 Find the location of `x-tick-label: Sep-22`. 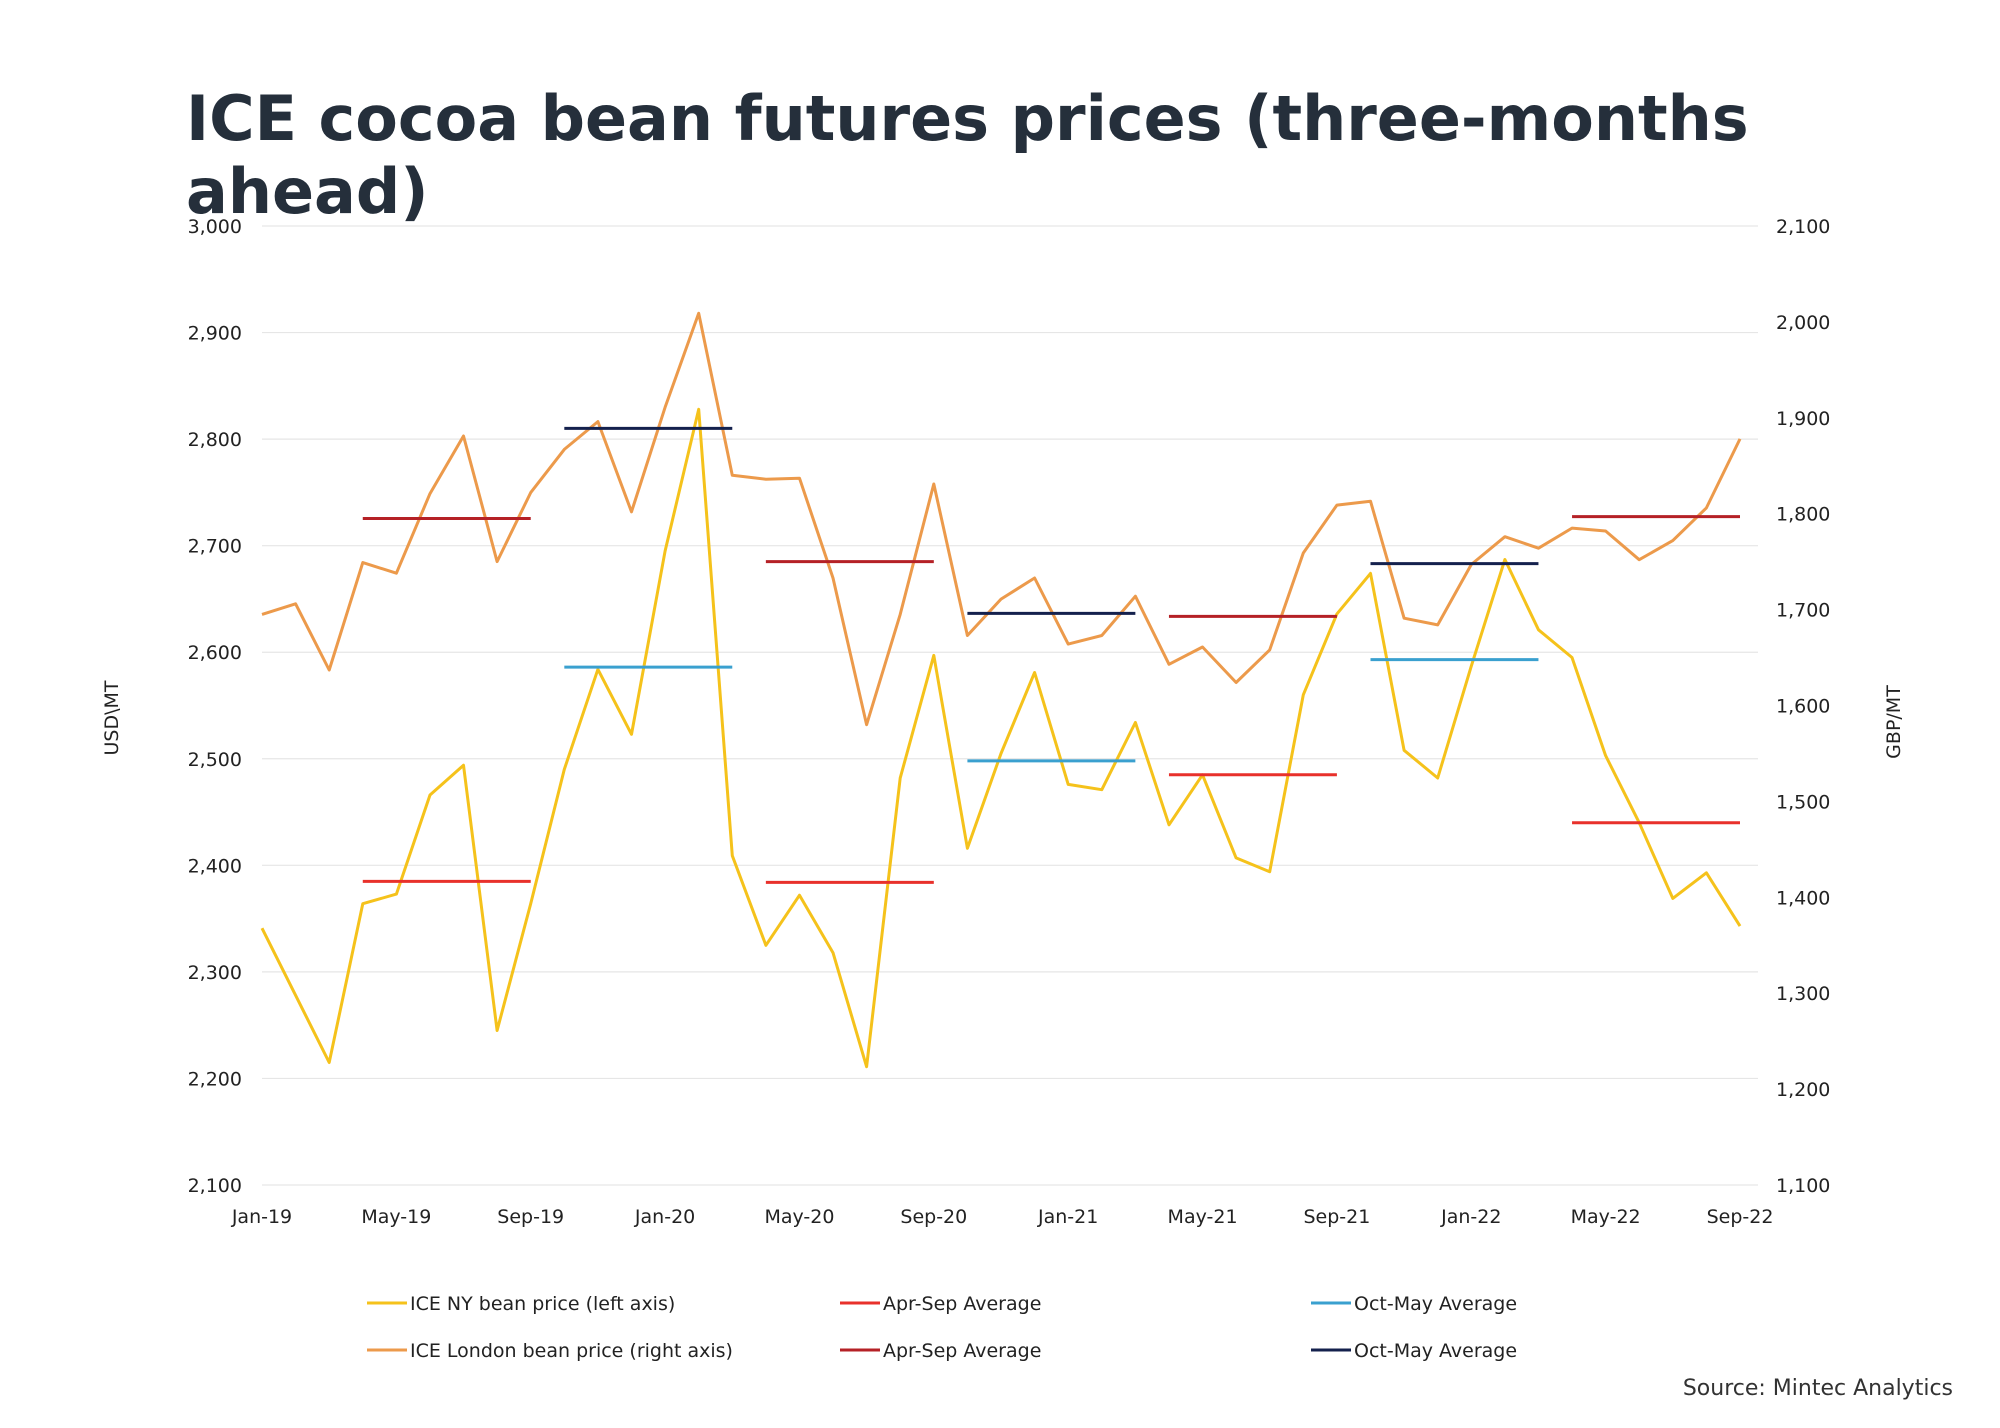

x-tick-label: Sep-22 is located at coordinates (1740, 1217).